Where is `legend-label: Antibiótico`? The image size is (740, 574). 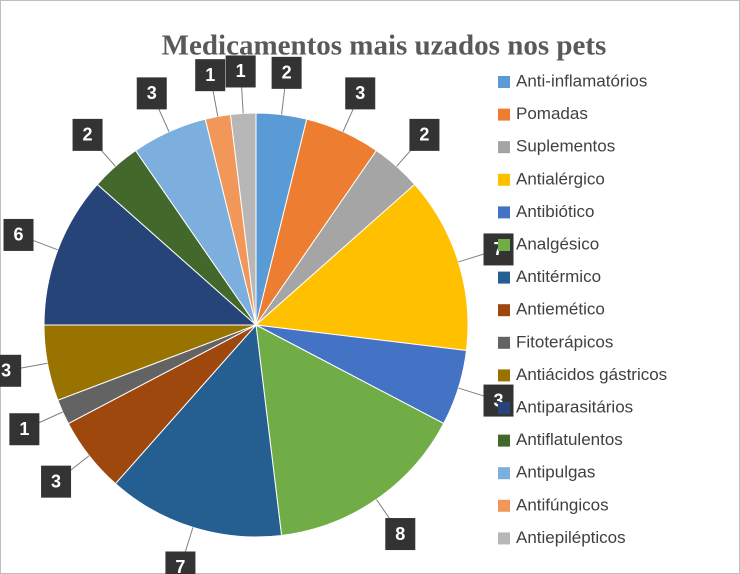 legend-label: Antibiótico is located at coordinates (555, 211).